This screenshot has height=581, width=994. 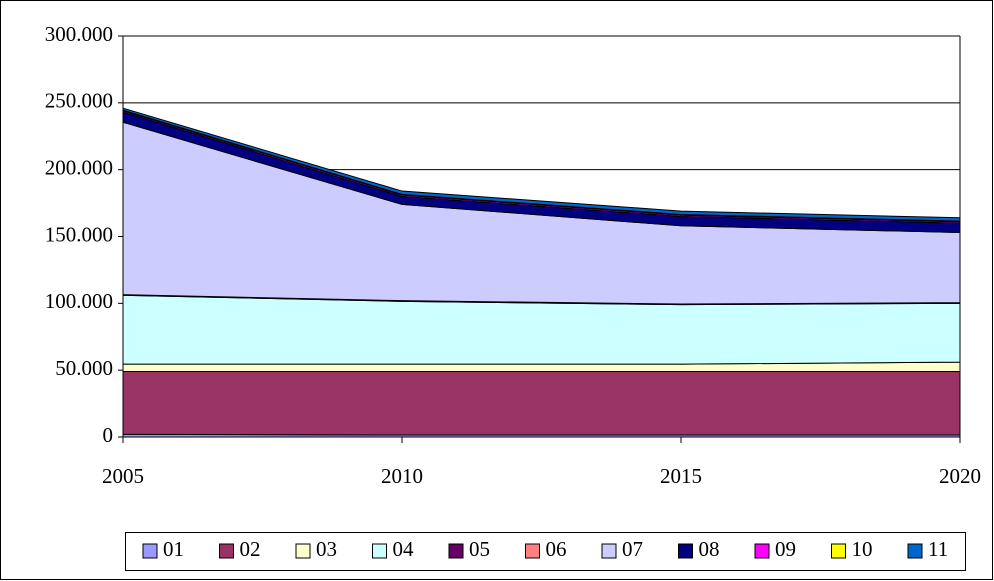 What do you see at coordinates (785, 549) in the screenshot?
I see `legend-label: 09` at bounding box center [785, 549].